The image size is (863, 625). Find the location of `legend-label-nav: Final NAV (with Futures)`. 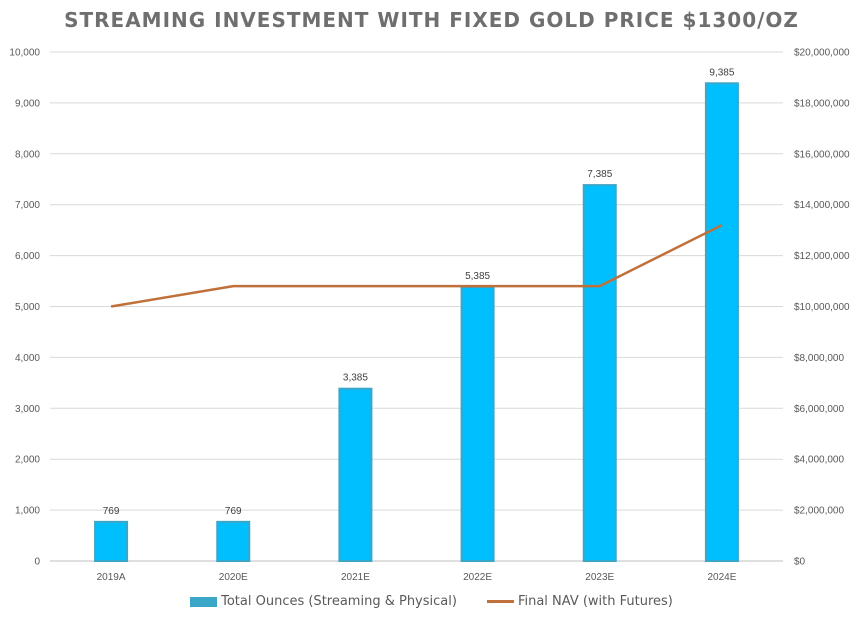

legend-label-nav: Final NAV (with Futures) is located at coordinates (595, 601).